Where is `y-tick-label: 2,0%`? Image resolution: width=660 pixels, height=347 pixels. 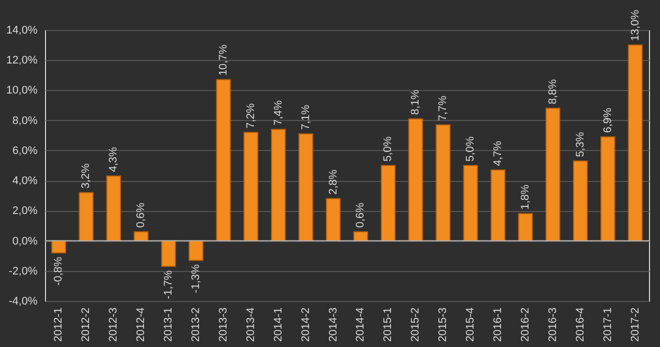 y-tick-label: 2,0% is located at coordinates (25, 211).